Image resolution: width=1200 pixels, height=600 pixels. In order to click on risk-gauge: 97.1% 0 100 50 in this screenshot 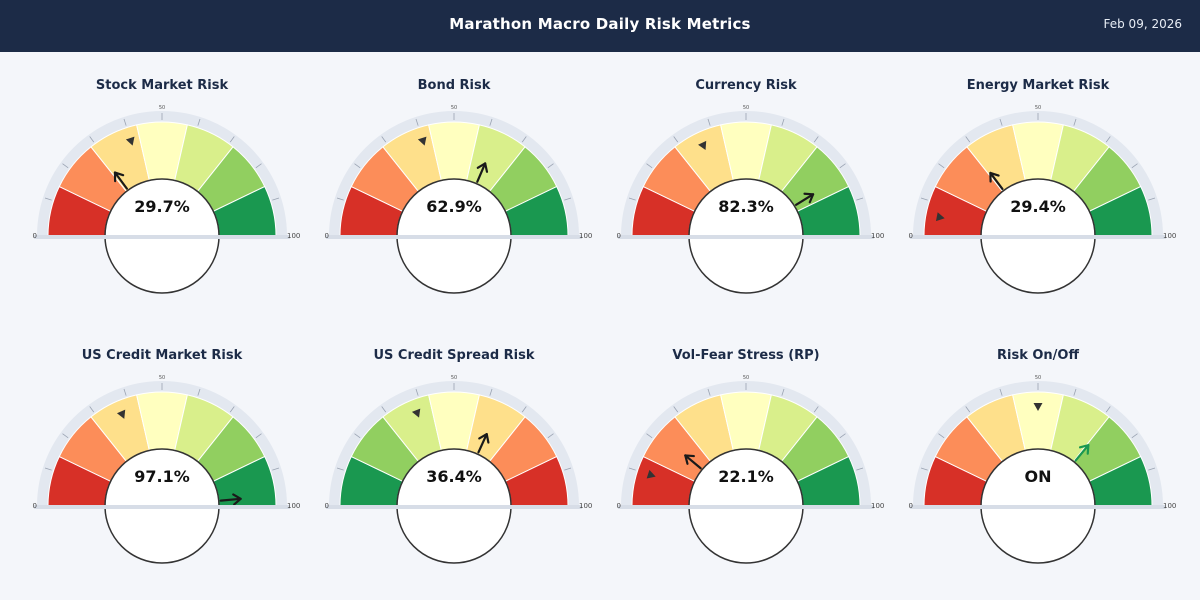, I will do `click(166, 469)`.